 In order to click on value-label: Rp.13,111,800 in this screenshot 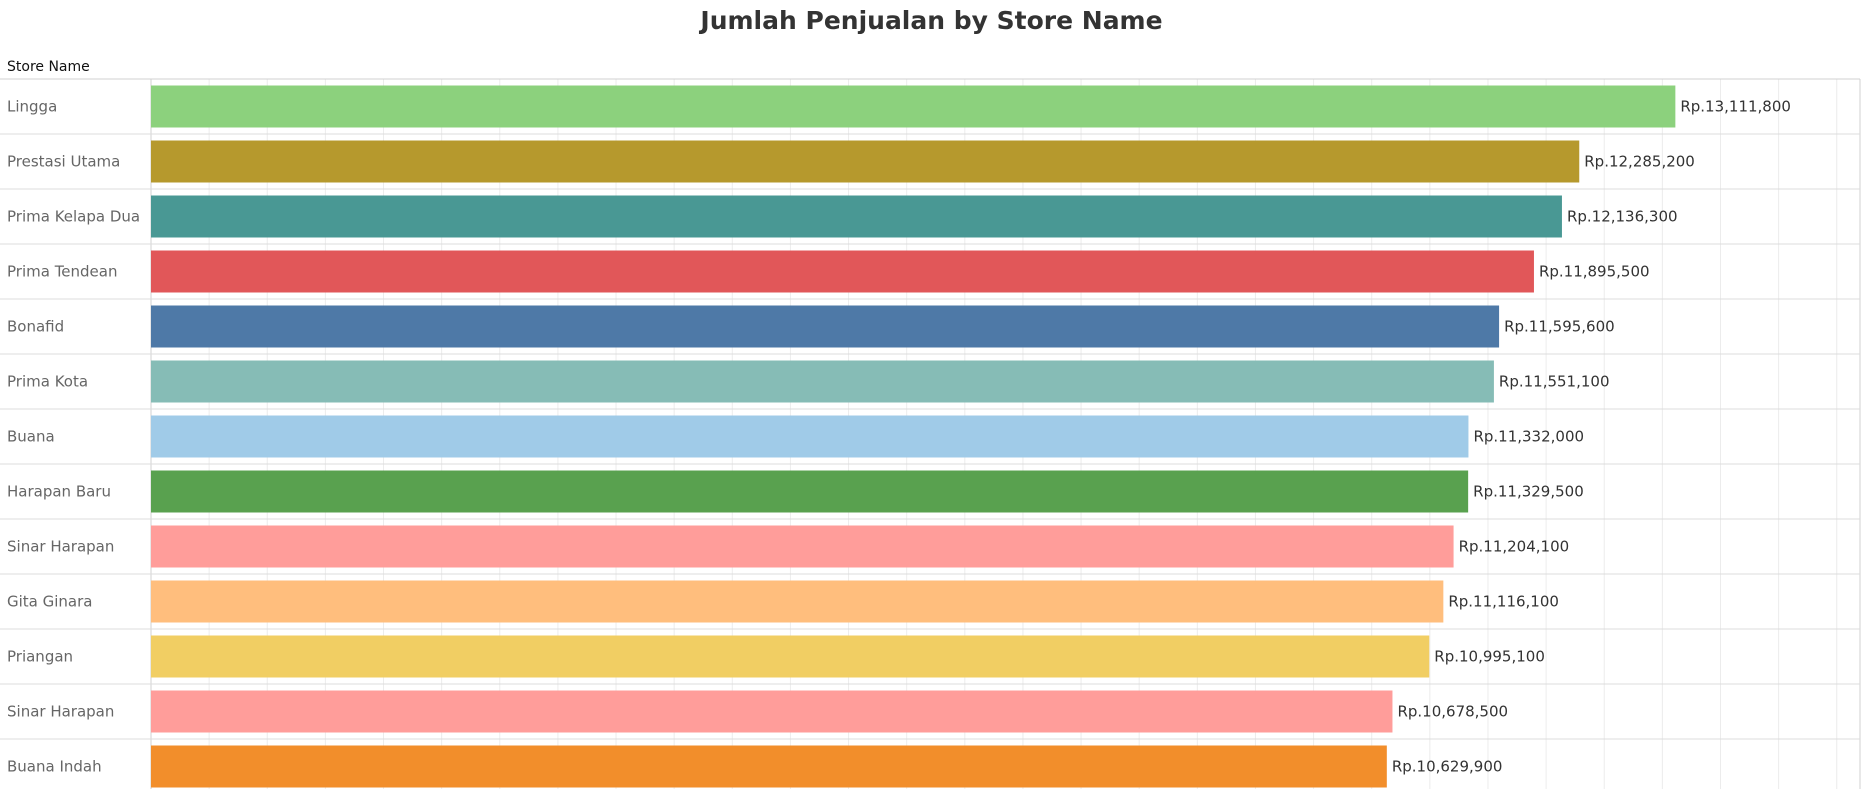, I will do `click(1735, 107)`.